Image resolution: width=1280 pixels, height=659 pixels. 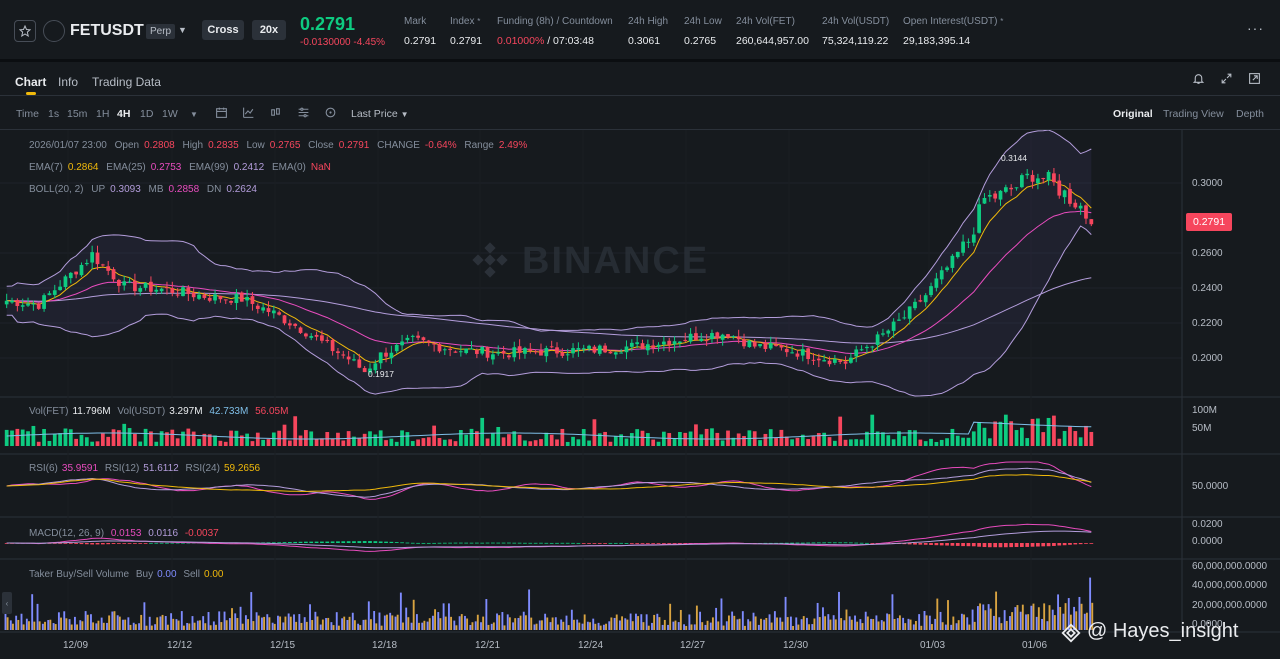 I want to click on interval-1w: 1W, so click(x=170, y=114).